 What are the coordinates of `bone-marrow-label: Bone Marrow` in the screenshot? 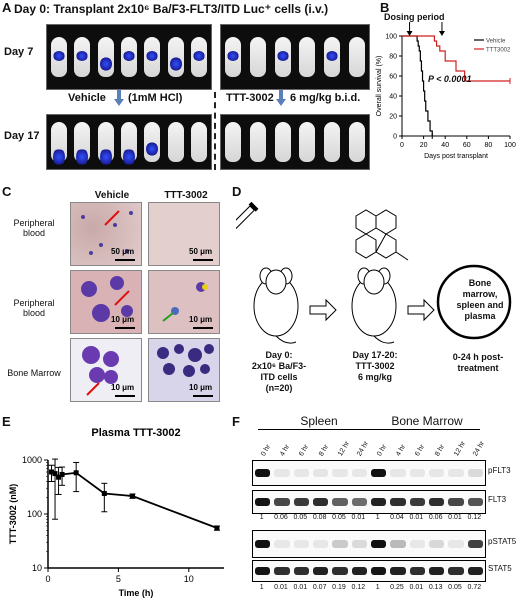 It's located at (427, 421).